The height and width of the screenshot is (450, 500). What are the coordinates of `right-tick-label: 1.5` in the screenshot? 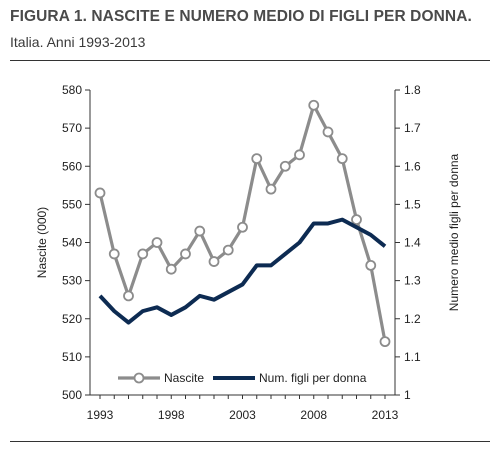 It's located at (412, 204).